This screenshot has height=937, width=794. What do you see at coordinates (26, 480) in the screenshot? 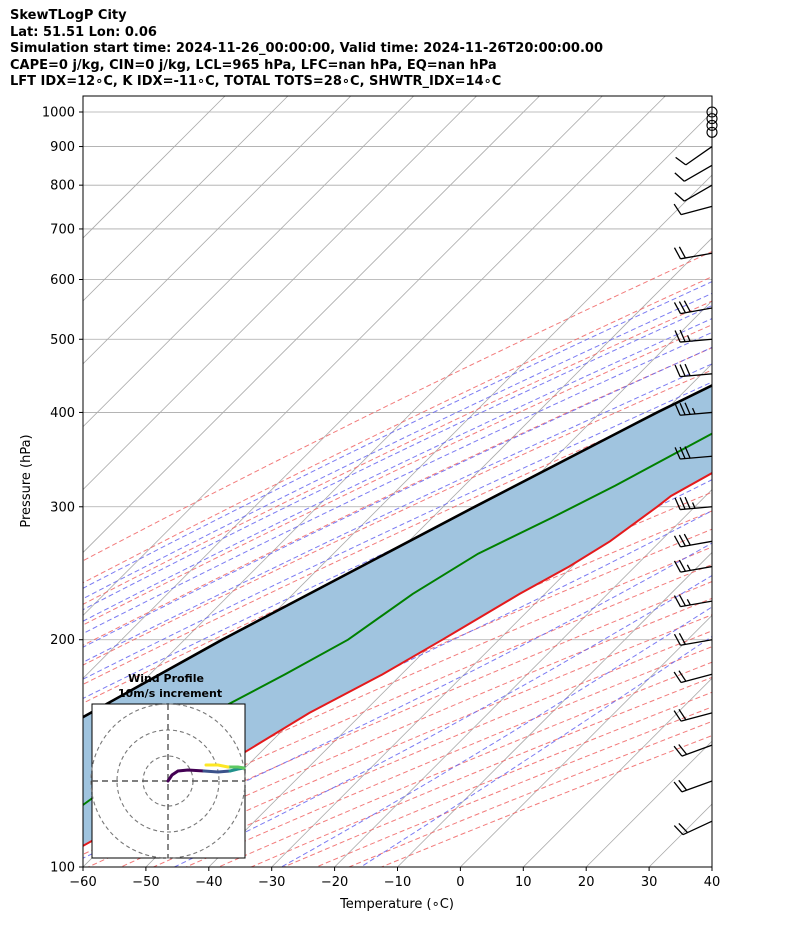
I see `y-axis-label: Pressure (hPa)` at bounding box center [26, 480].